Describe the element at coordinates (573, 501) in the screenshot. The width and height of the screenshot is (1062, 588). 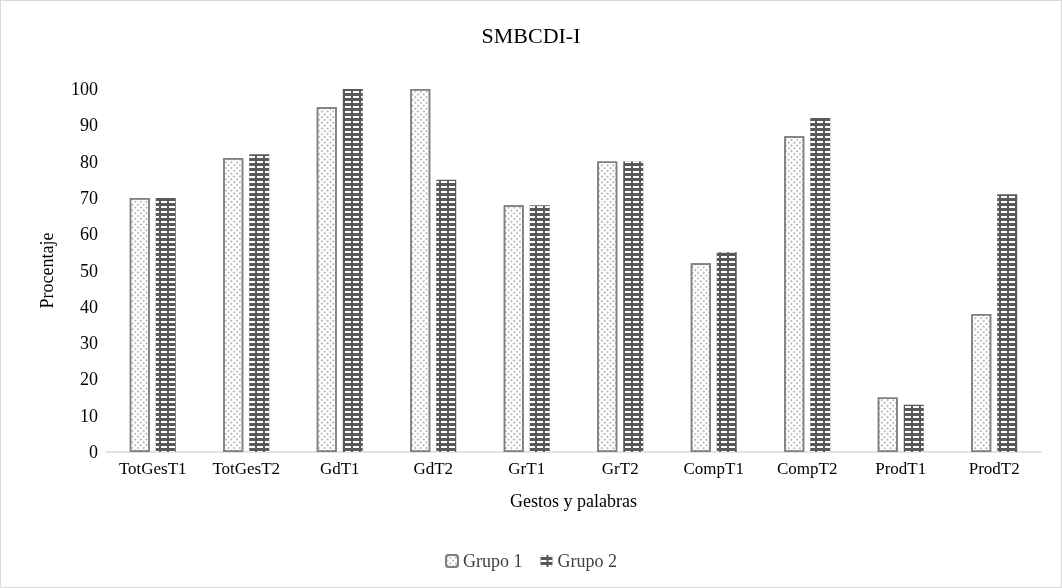
I see `x-axis-title: Gestos y palabras` at that location.